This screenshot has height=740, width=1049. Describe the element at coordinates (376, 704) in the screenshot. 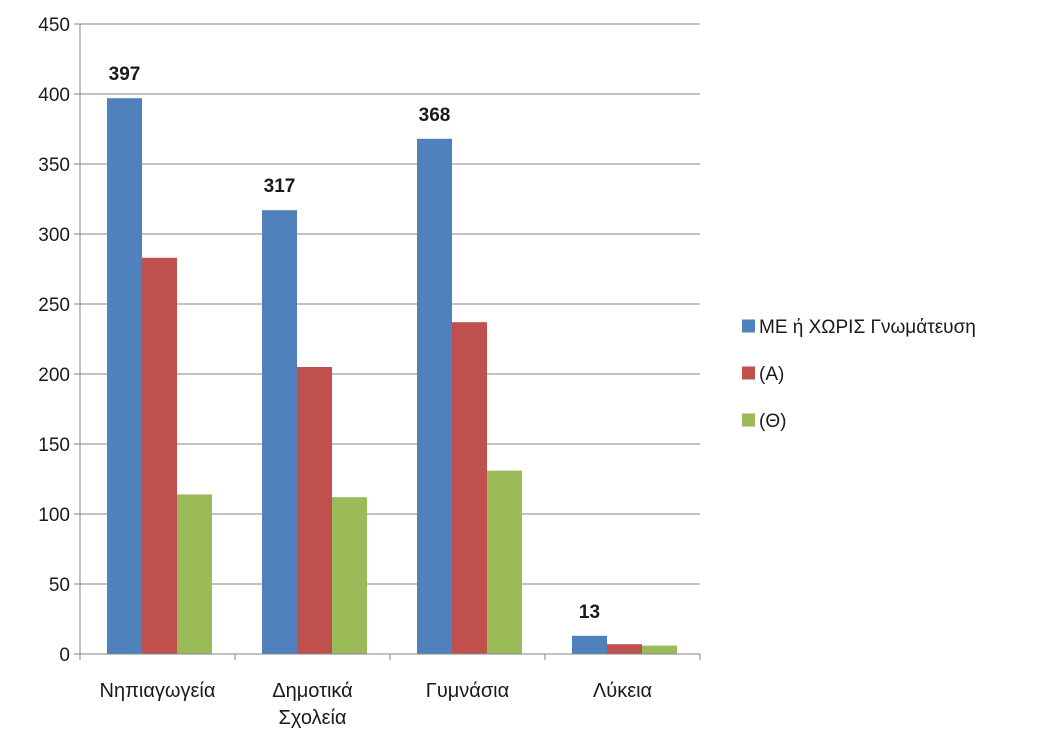

I see `x-category-labels: Νηπιαγωγεία Δημοτικά Σχολεία Γυμνάσια Λύκεια` at that location.